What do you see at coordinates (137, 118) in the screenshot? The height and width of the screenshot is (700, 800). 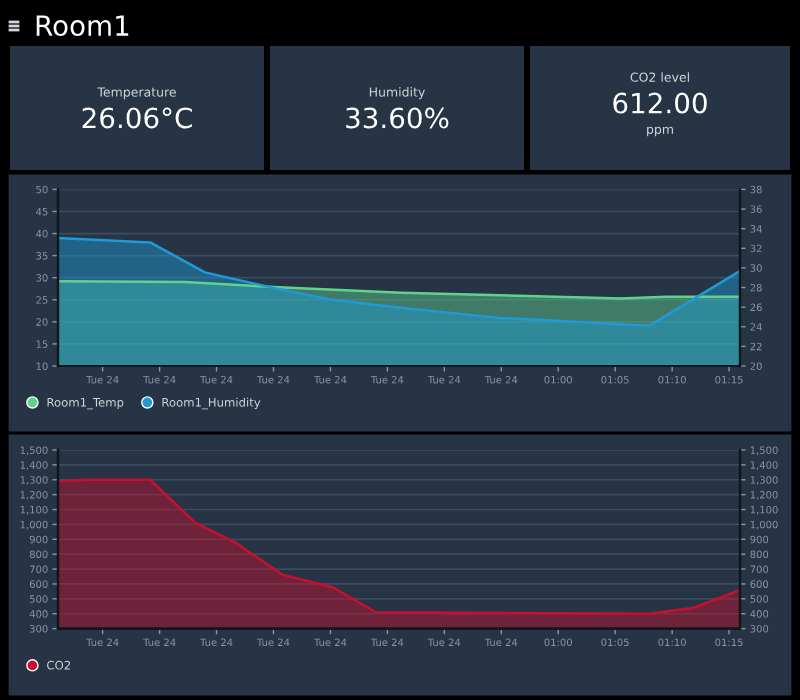 I see `text: 26.06°C` at bounding box center [137, 118].